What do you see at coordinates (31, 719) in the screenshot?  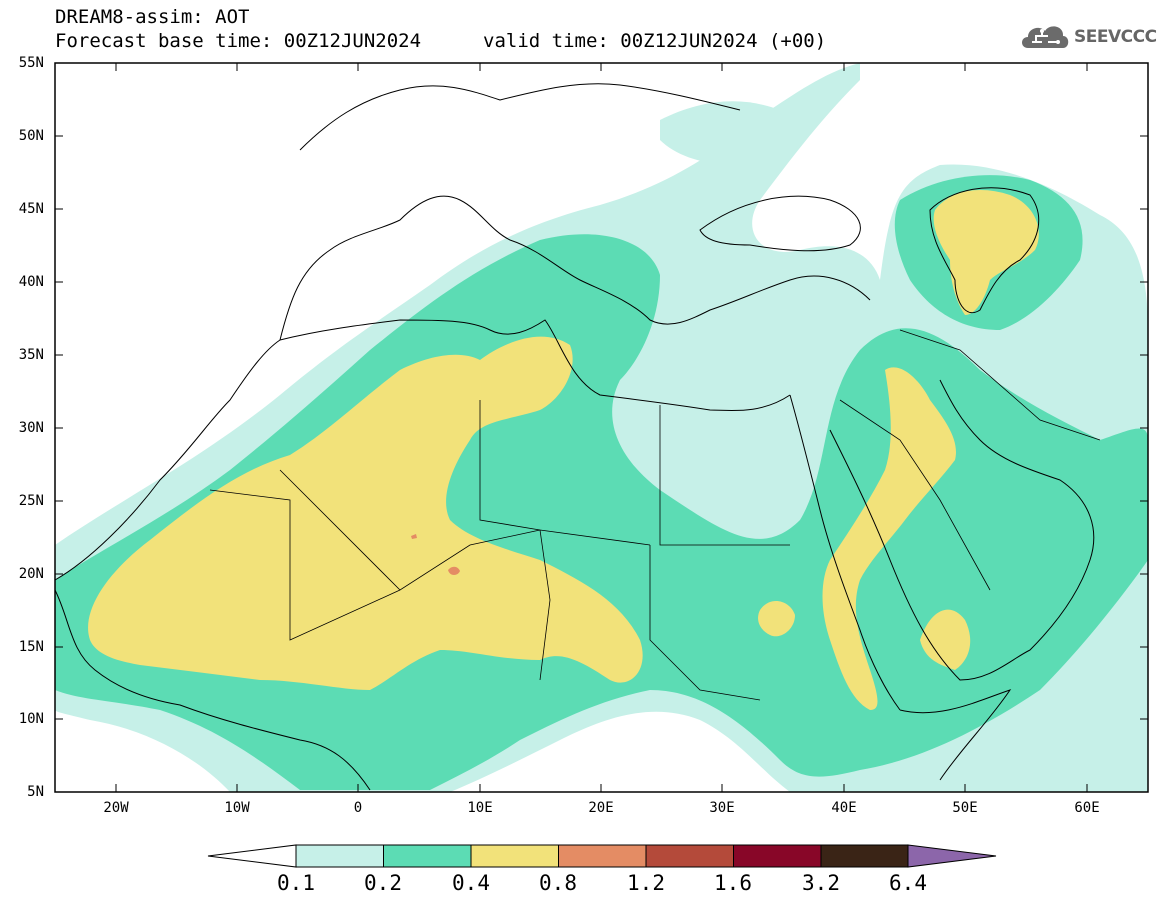 I see `lat-label: 10N` at bounding box center [31, 719].